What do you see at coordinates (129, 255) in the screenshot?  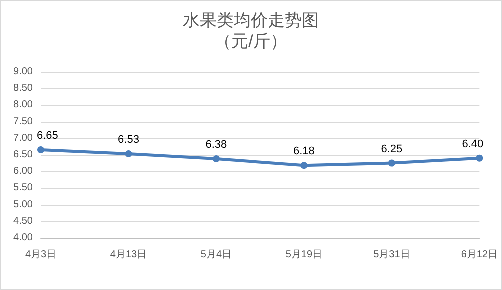 I see `x-tick-label: 4月13日` at bounding box center [129, 255].